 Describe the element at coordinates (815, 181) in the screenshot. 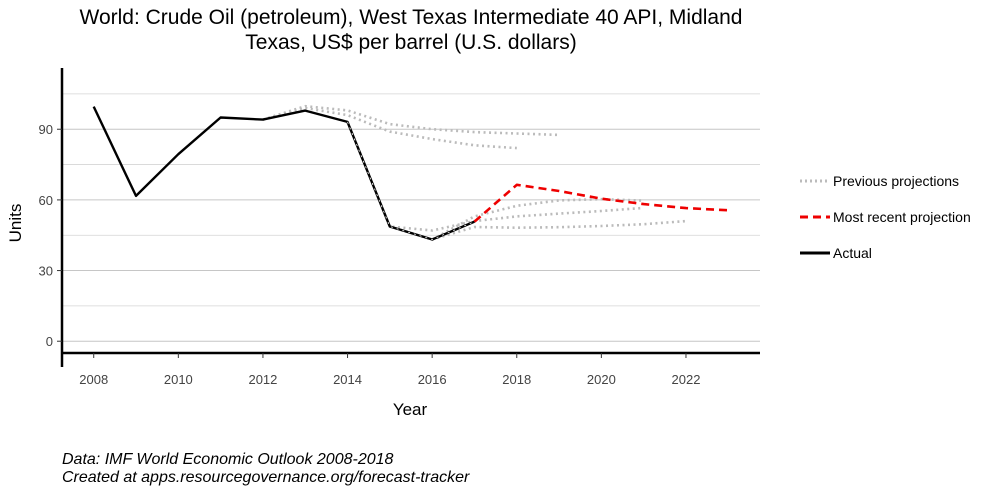

I see `legend-key-previous` at that location.